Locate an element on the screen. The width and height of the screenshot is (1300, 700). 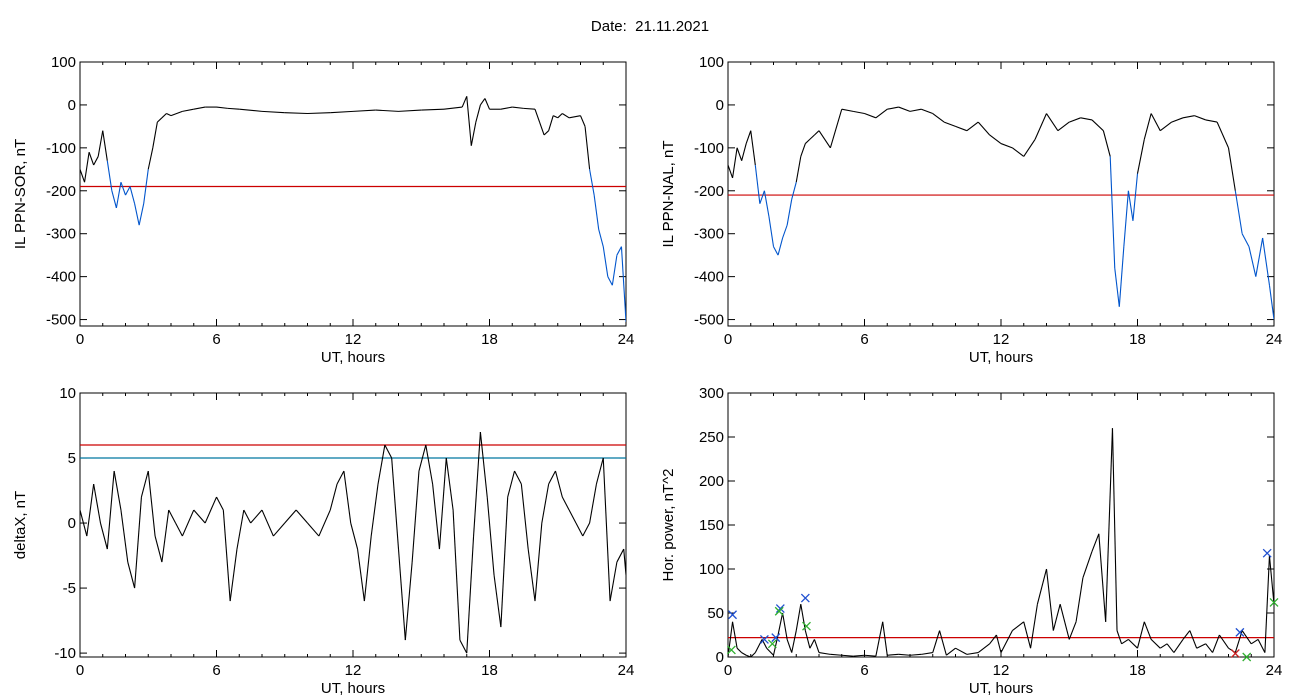
y-tick-label: 250 is located at coordinates (711, 437).